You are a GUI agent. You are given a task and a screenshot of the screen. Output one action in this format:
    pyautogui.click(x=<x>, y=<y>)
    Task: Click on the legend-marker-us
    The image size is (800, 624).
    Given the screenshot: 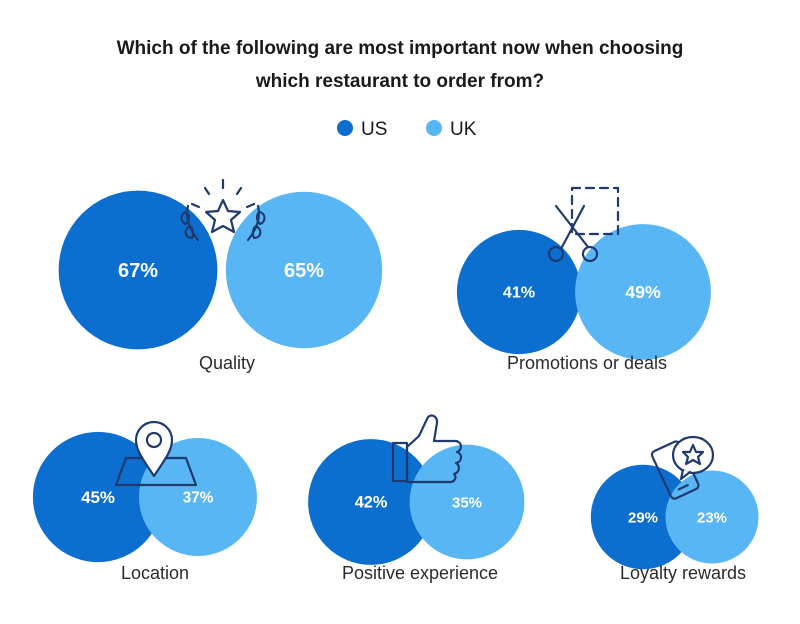 What is the action you would take?
    pyautogui.click(x=345, y=128)
    